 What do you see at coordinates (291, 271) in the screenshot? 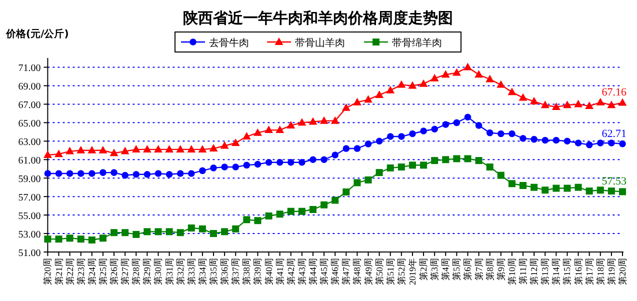
I see `x-tick-label: 第42周` at bounding box center [291, 271].